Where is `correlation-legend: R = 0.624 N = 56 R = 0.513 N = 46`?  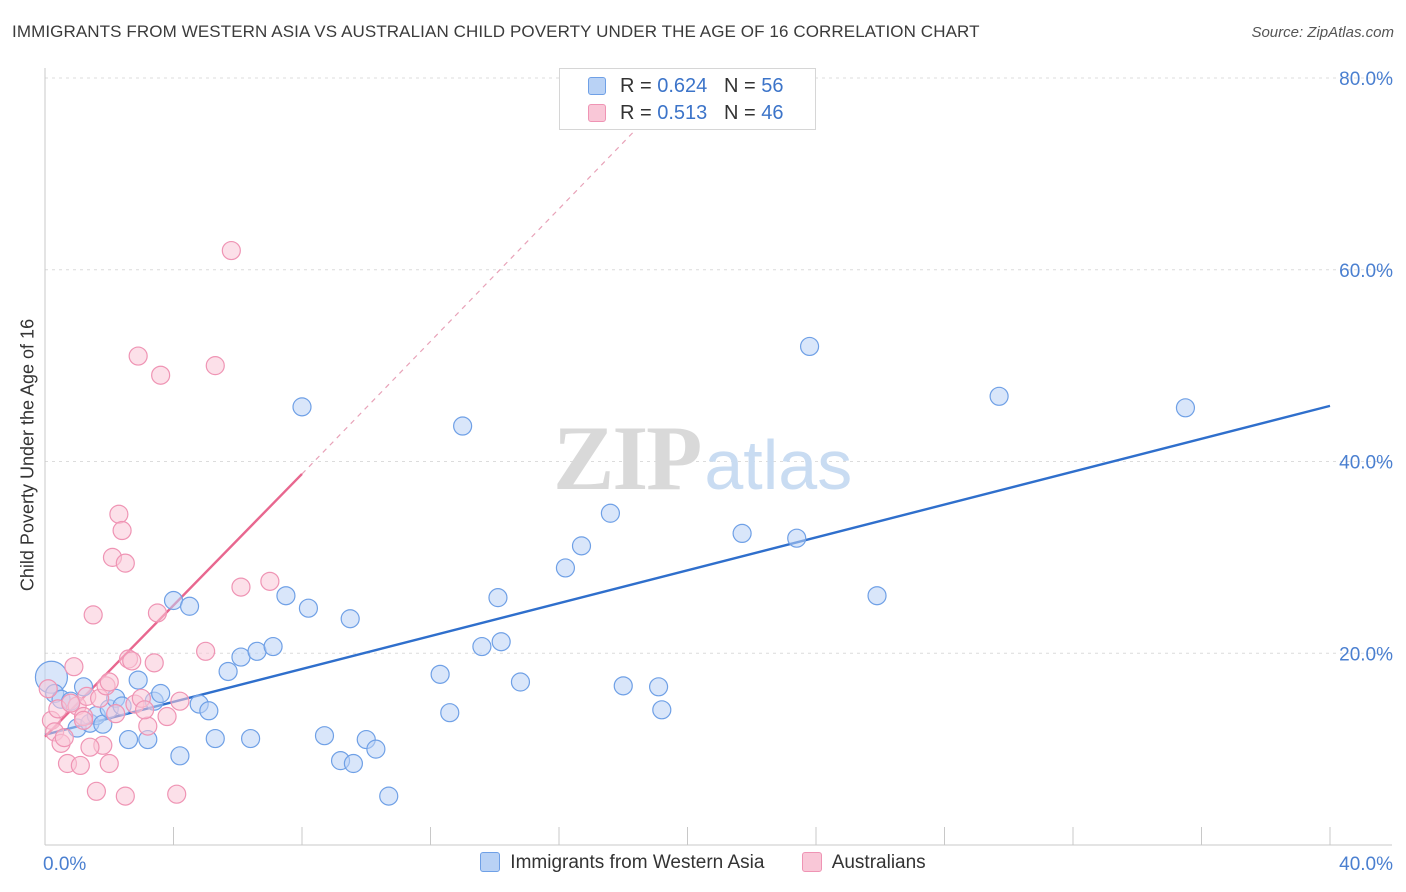 correlation-legend: R = 0.624 N = 56 R = 0.513 N = 46 is located at coordinates (687, 99).